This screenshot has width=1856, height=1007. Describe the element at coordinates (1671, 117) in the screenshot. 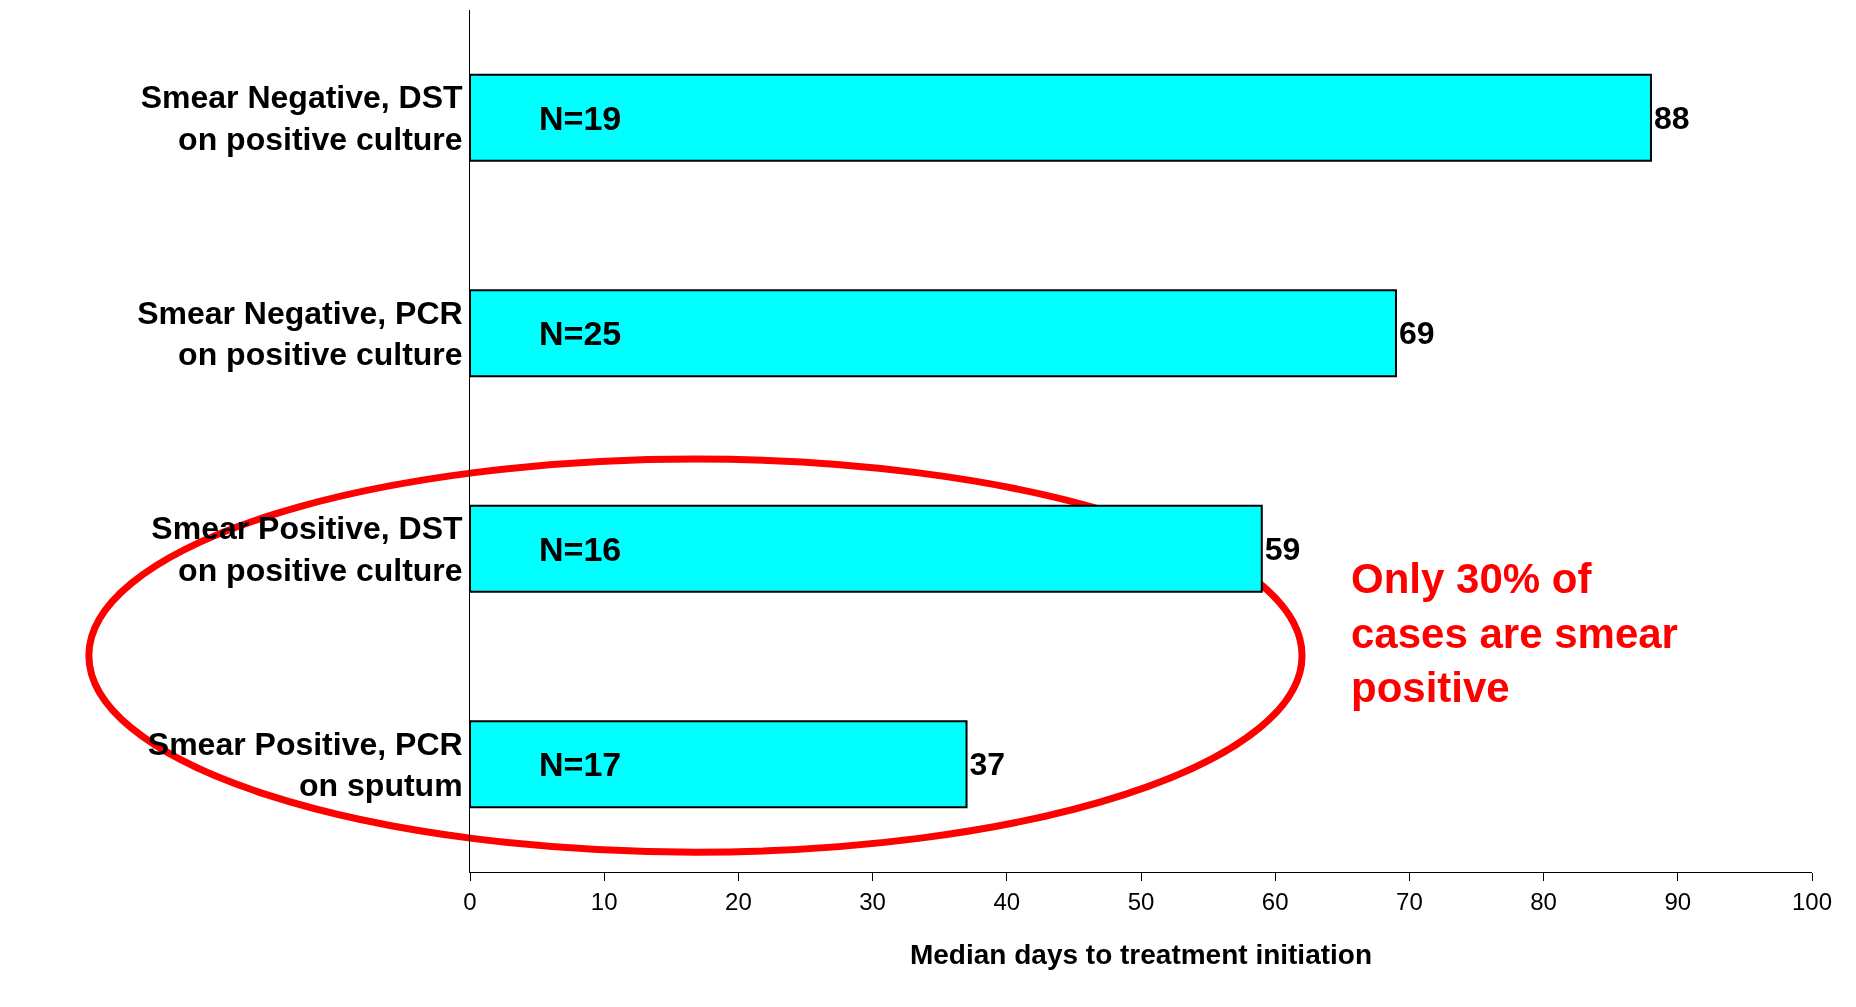

I see `data-label: 88` at that location.